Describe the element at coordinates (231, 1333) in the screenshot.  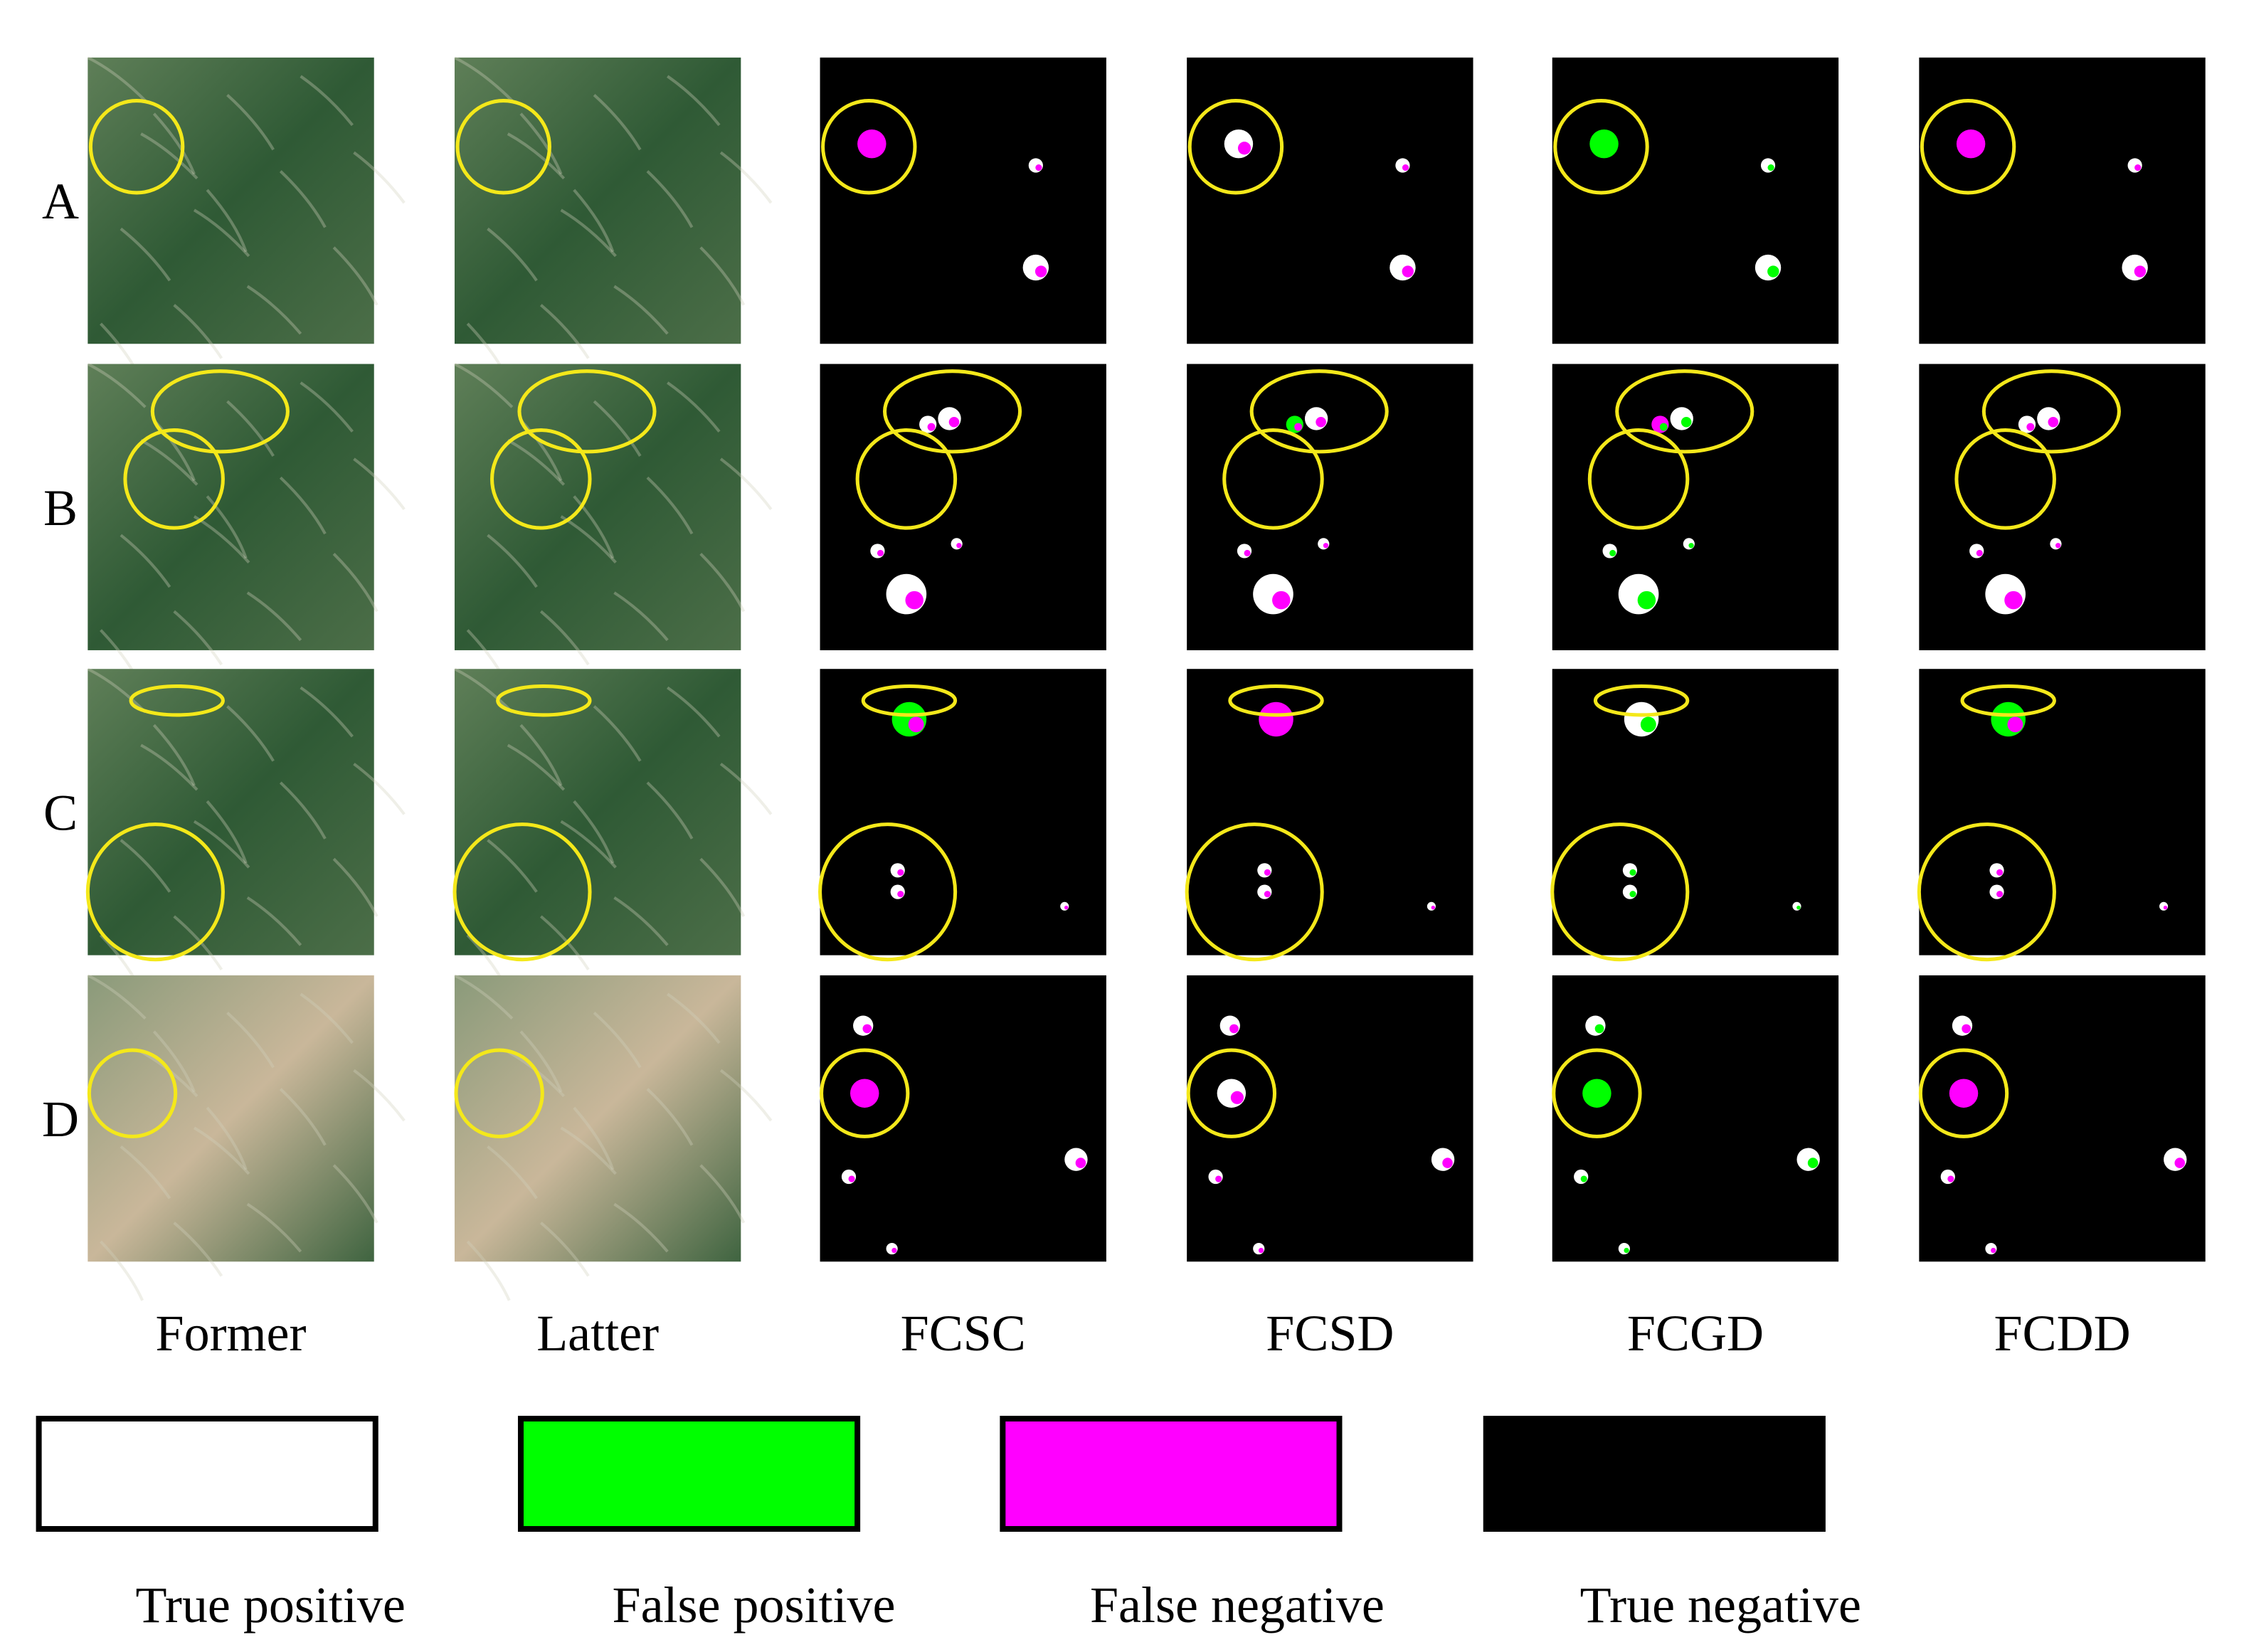
I see `column-label: Former` at that location.